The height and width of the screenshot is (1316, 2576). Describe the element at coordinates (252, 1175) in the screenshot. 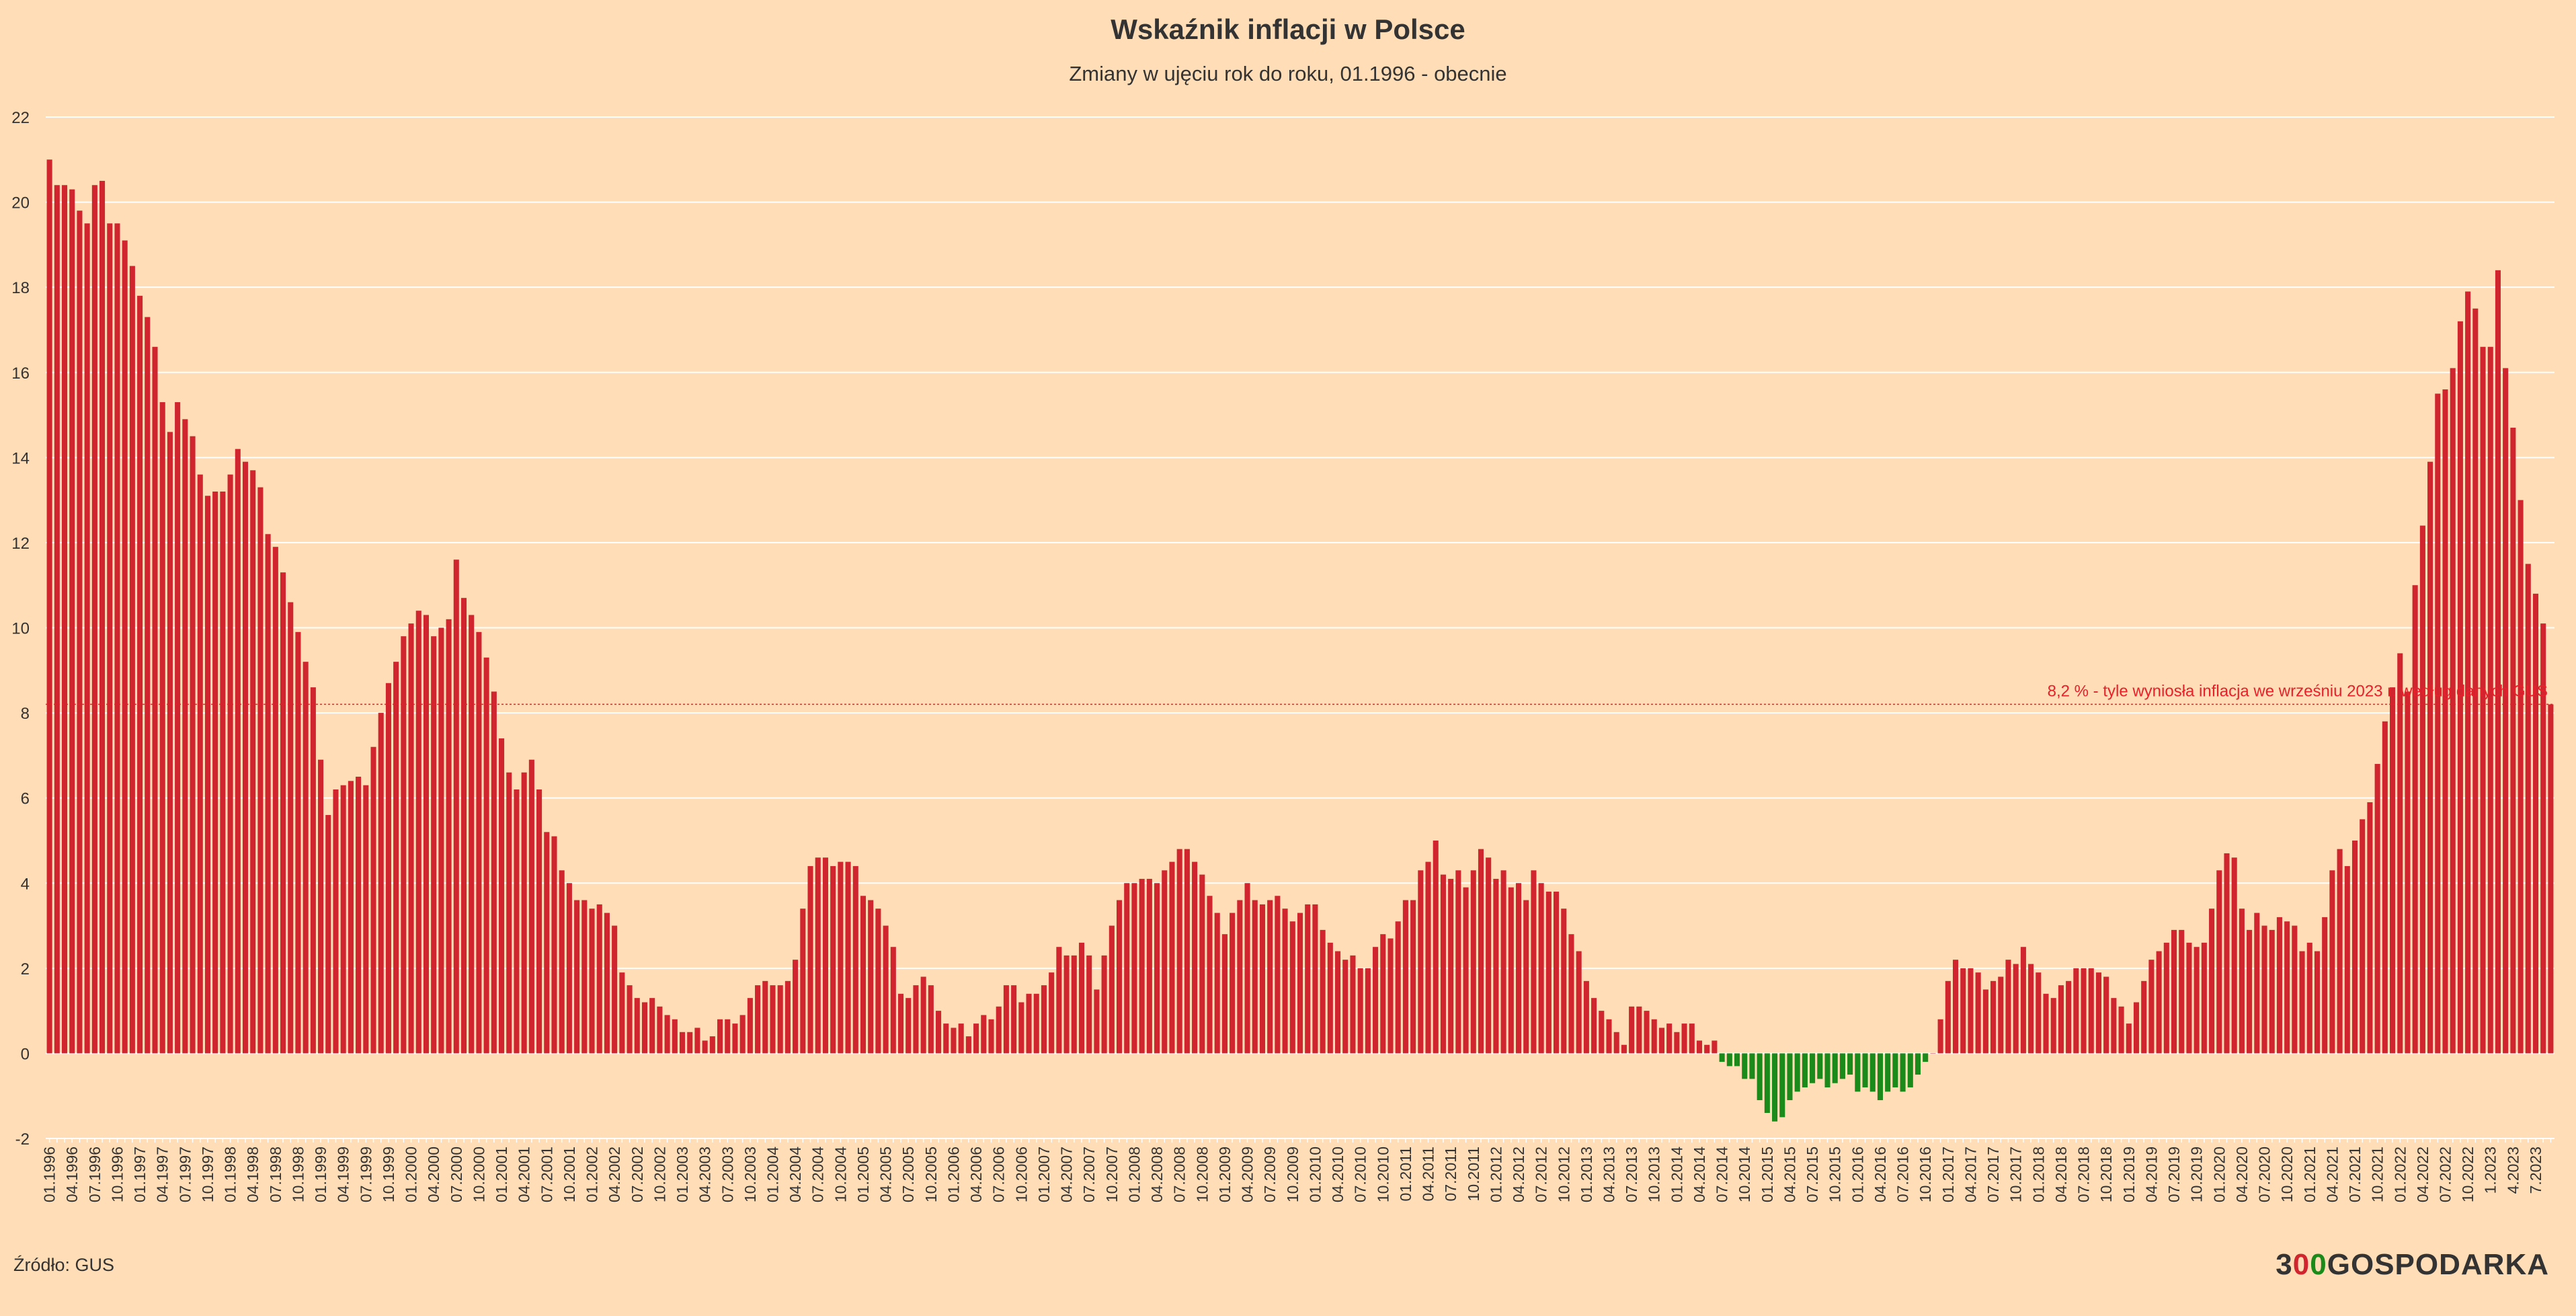

I see `x-tick-label: 04.1998` at that location.